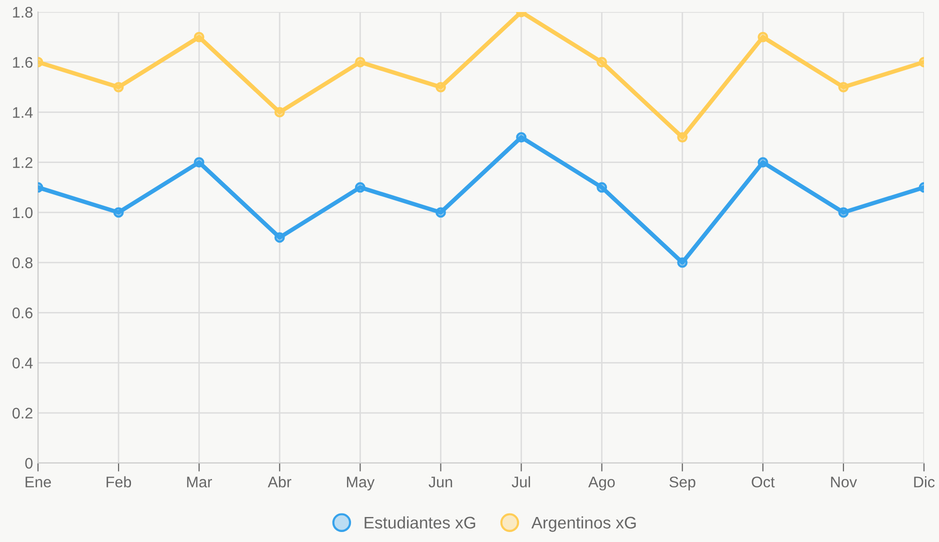 The width and height of the screenshot is (939, 542). I want to click on y-tick-label: 1.6, so click(22, 62).